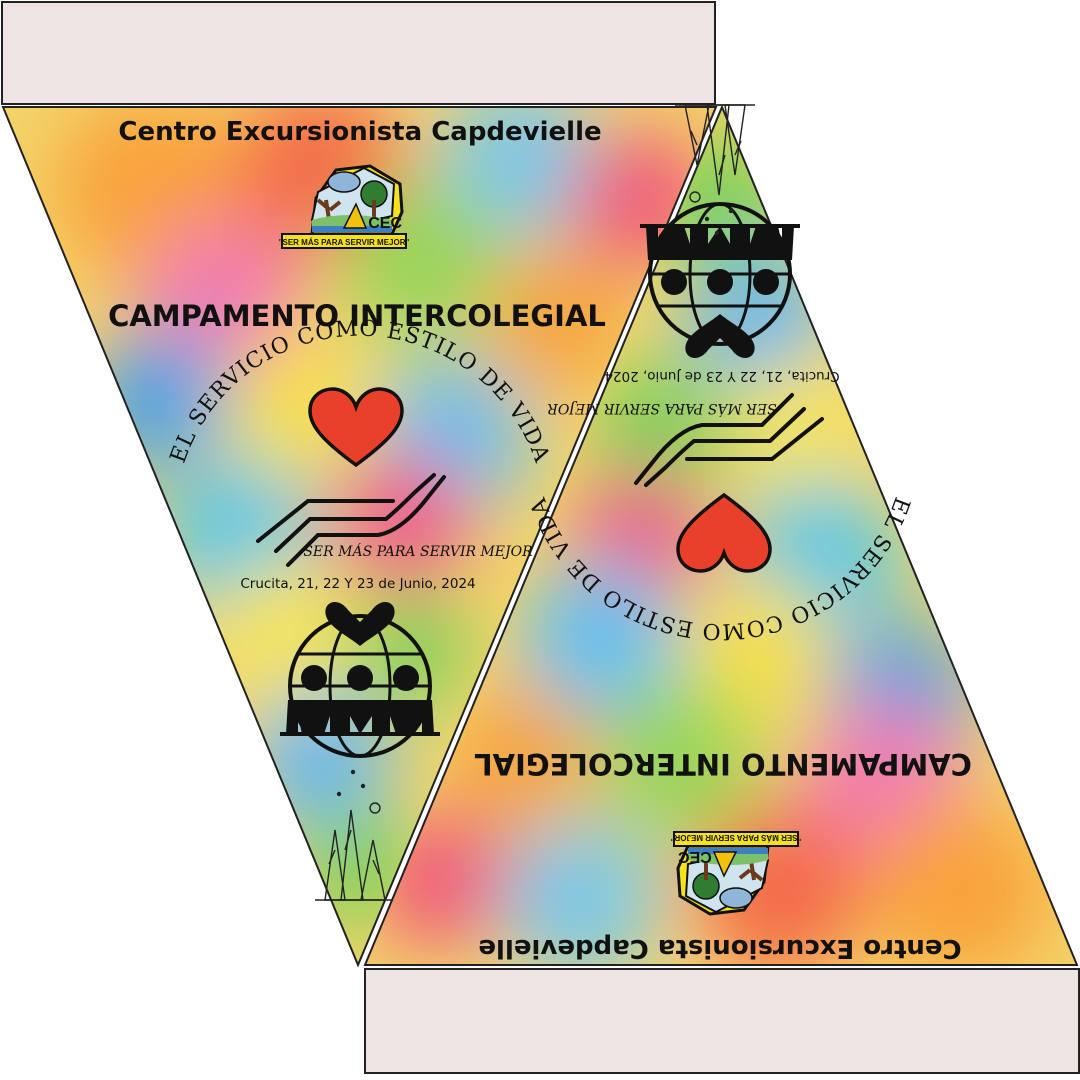 Image resolution: width=1080 pixels, height=1080 pixels. I want to click on right-cec-logo: "SER MÁS PARA SERVIR MEJOR", so click(736, 873).